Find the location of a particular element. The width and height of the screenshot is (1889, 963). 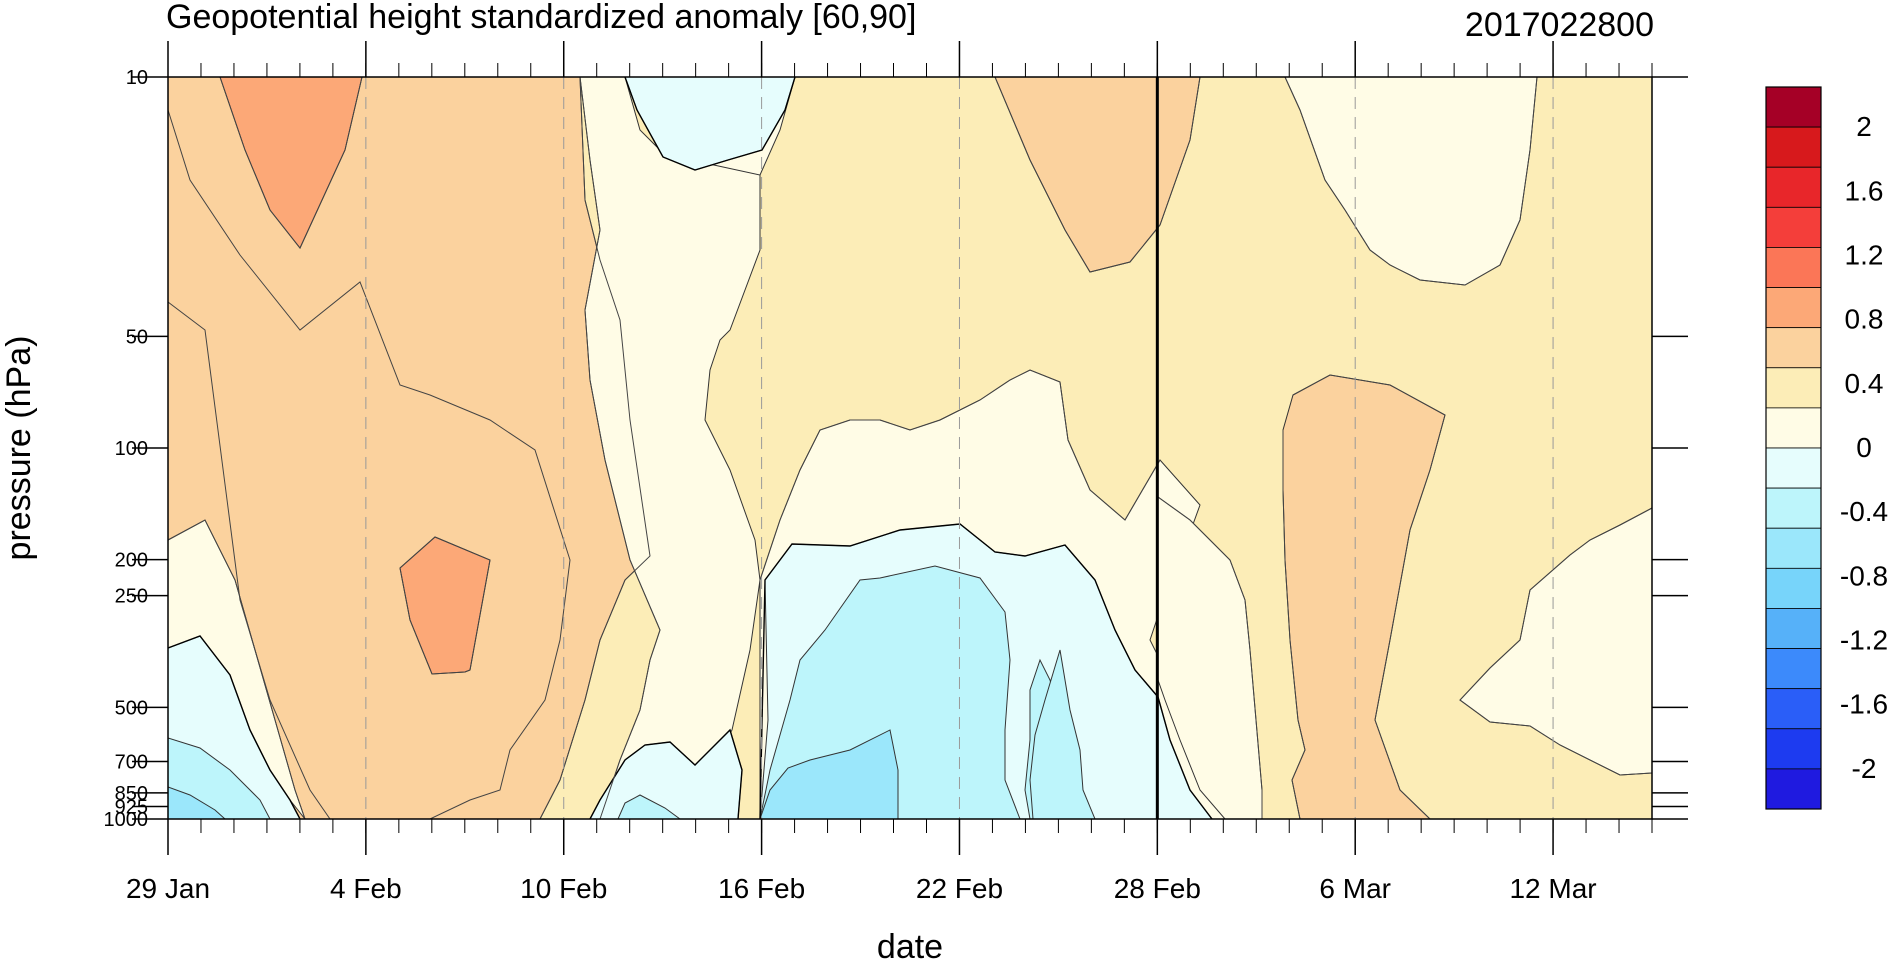

y-tick-label: 200 is located at coordinates (131, 561).